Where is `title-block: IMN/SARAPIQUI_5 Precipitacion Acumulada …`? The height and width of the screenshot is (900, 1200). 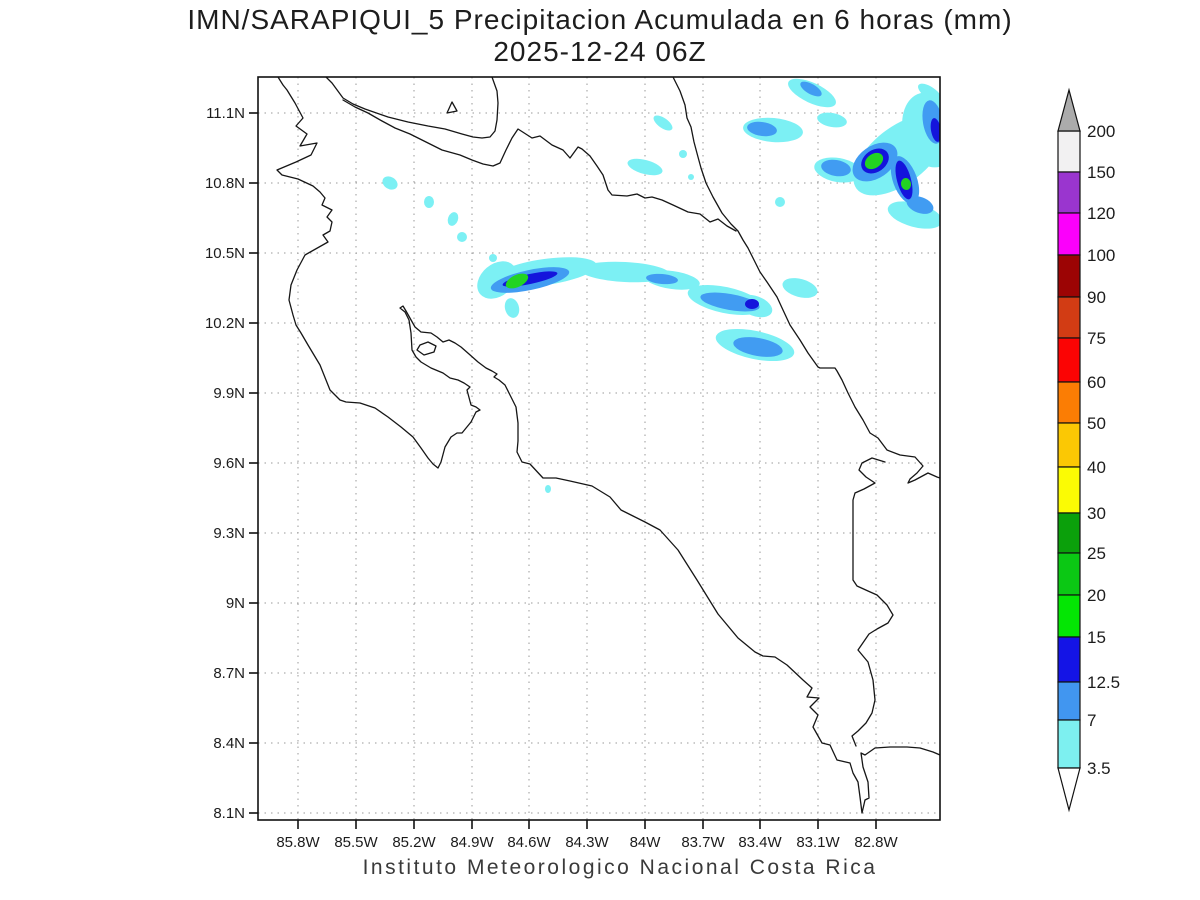
title-block: IMN/SARAPIQUI_5 Precipitacion Acumulada … is located at coordinates (600, 36).